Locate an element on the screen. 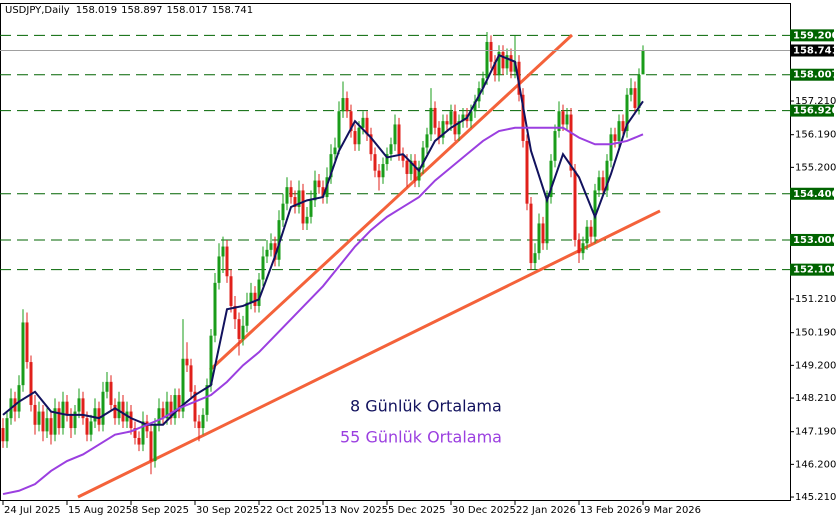 The height and width of the screenshot is (521, 837). x-tick-label: 8 Sep 2025 is located at coordinates (160, 510).